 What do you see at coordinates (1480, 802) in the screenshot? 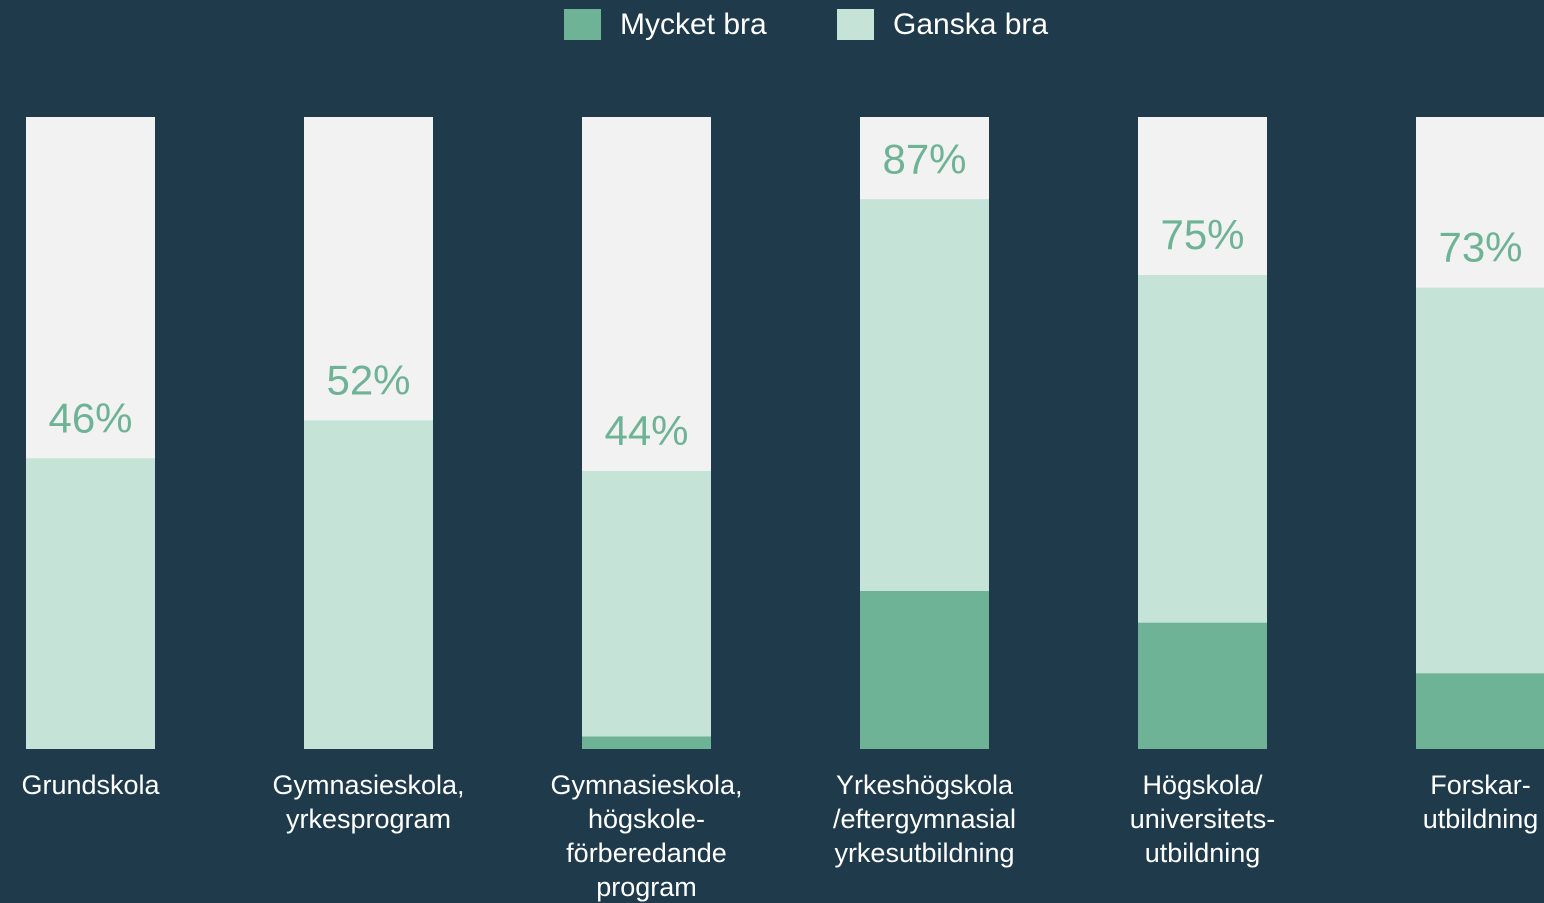
I see `x-tick-label: Forskar- utbildning` at bounding box center [1480, 802].